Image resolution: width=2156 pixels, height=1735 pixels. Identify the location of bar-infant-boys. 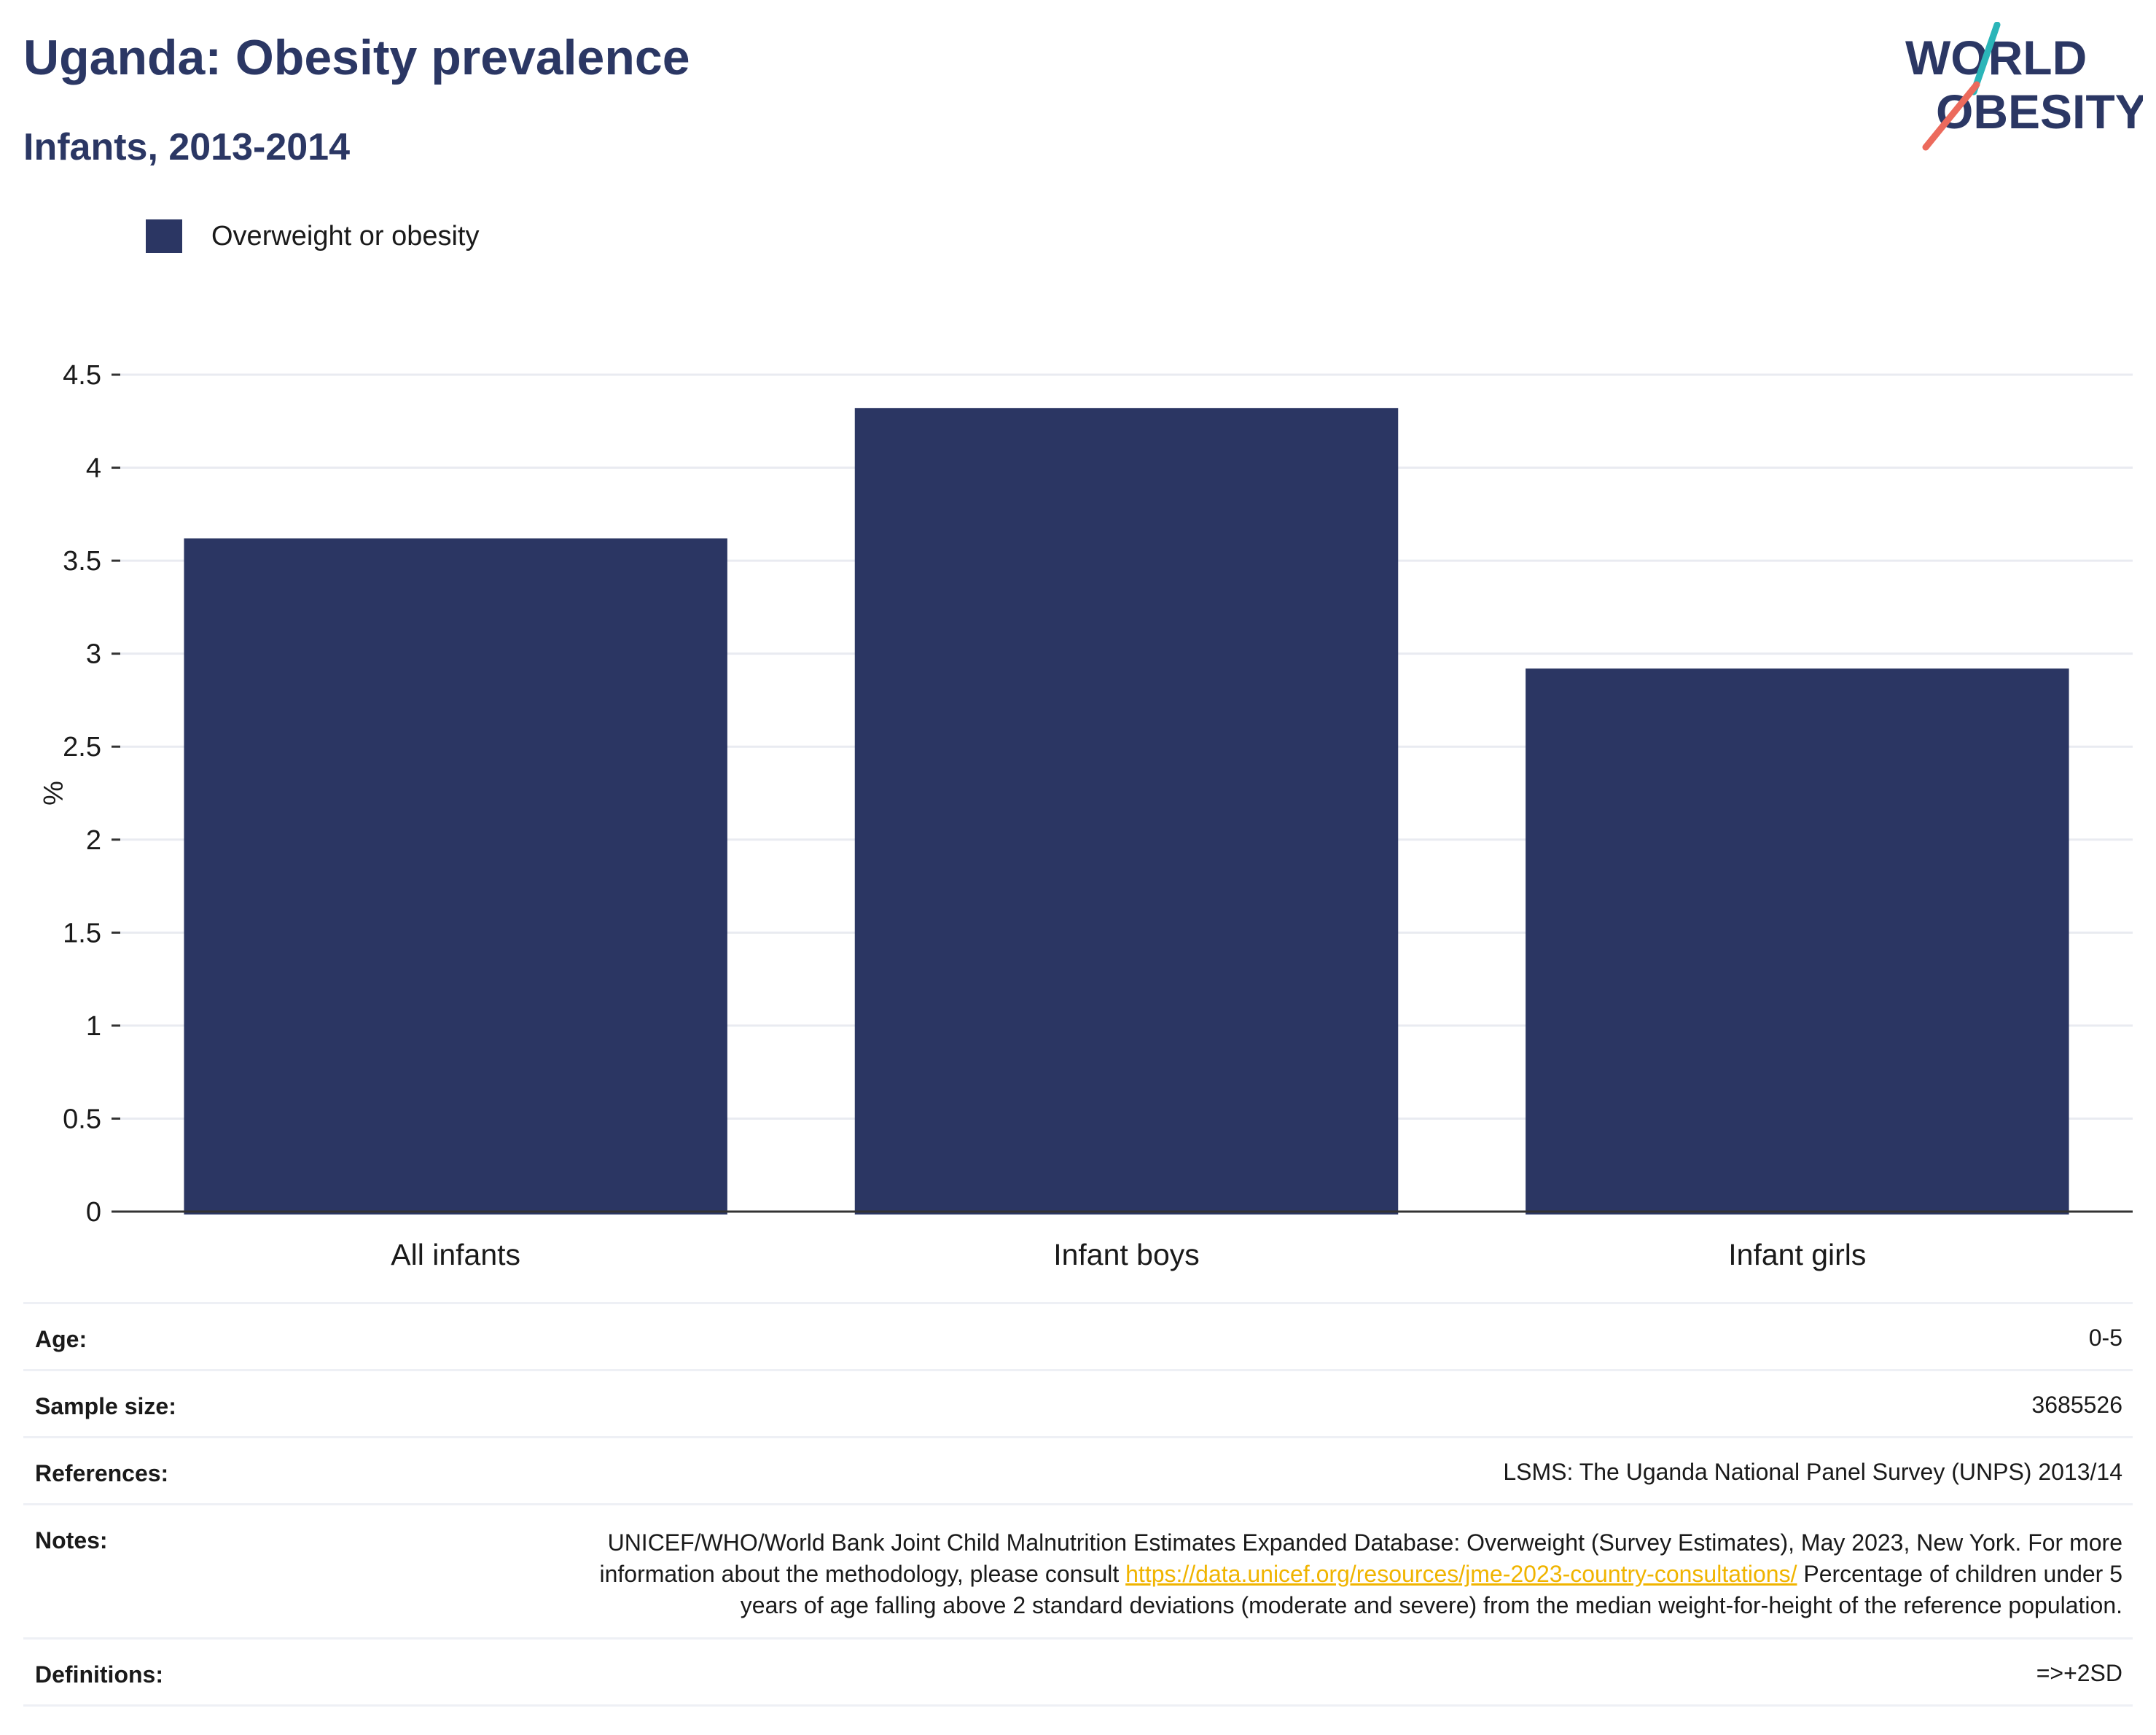
(1126, 811).